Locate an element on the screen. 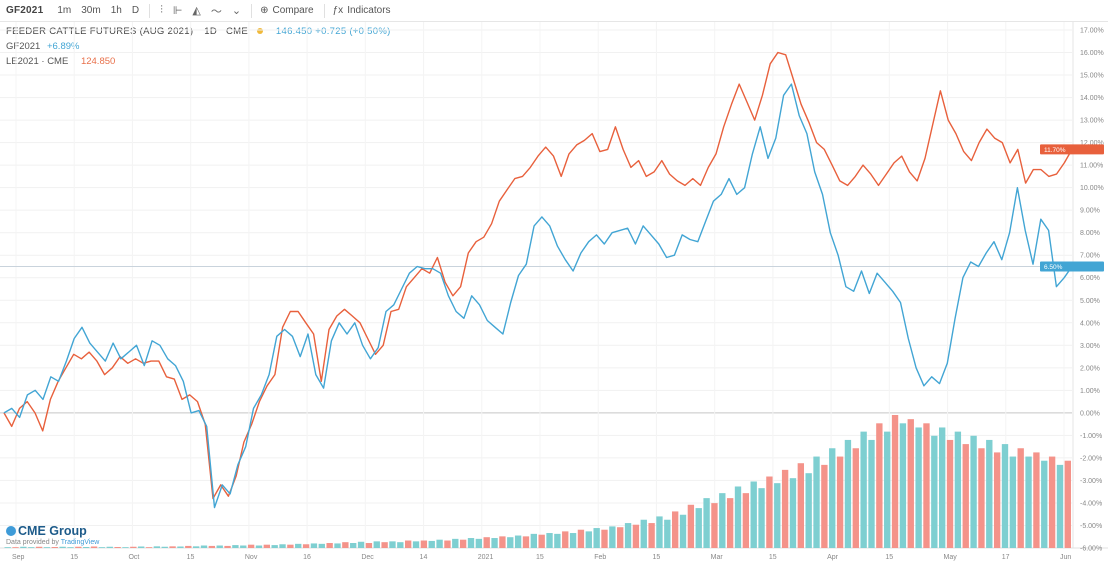  legend-series-2: GF2021 +6.89% is located at coordinates (42, 46).